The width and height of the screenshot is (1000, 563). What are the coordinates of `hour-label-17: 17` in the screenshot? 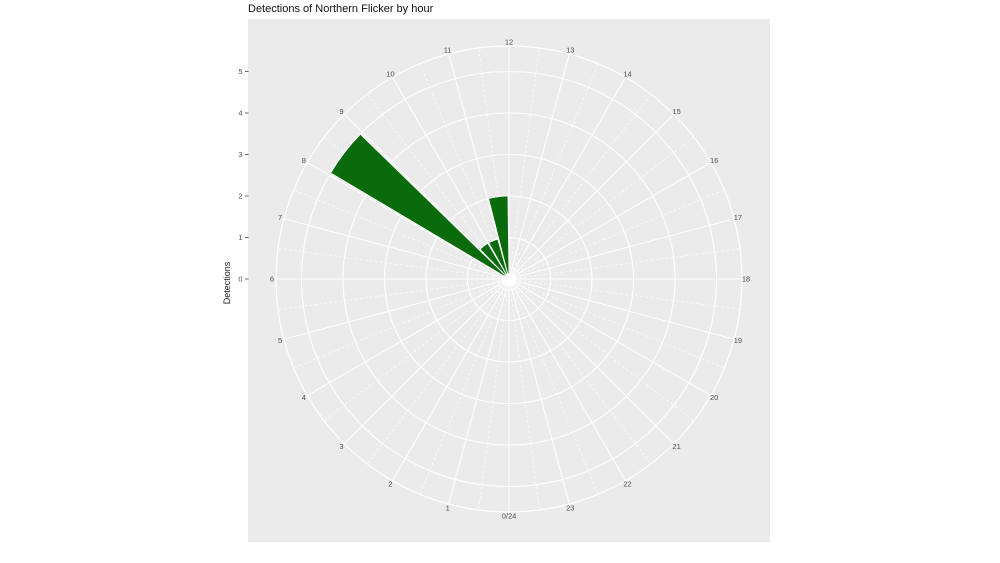 It's located at (738, 217).